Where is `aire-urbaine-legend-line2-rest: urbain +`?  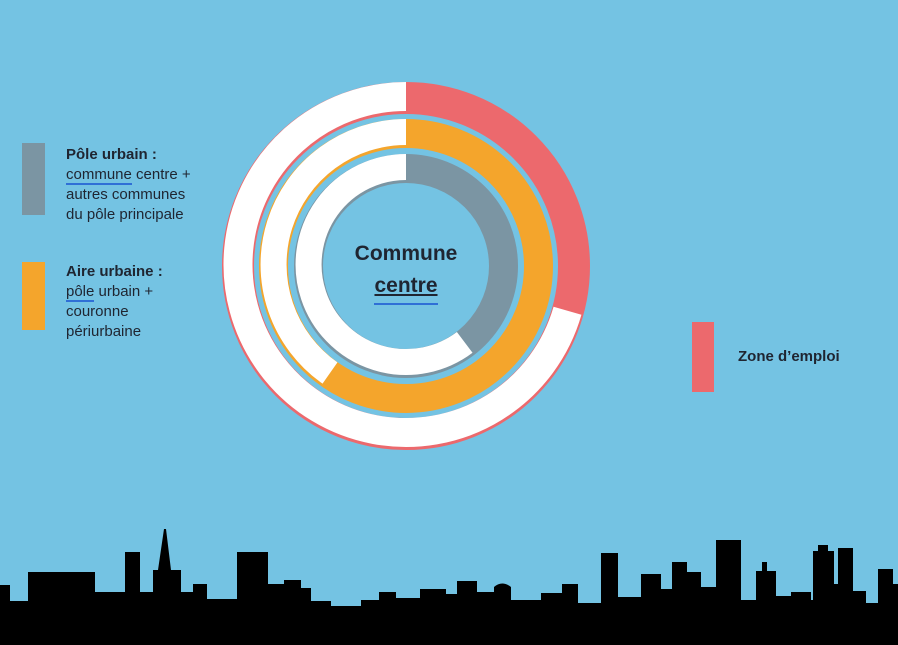 aire-urbaine-legend-line2-rest: urbain + is located at coordinates (124, 291).